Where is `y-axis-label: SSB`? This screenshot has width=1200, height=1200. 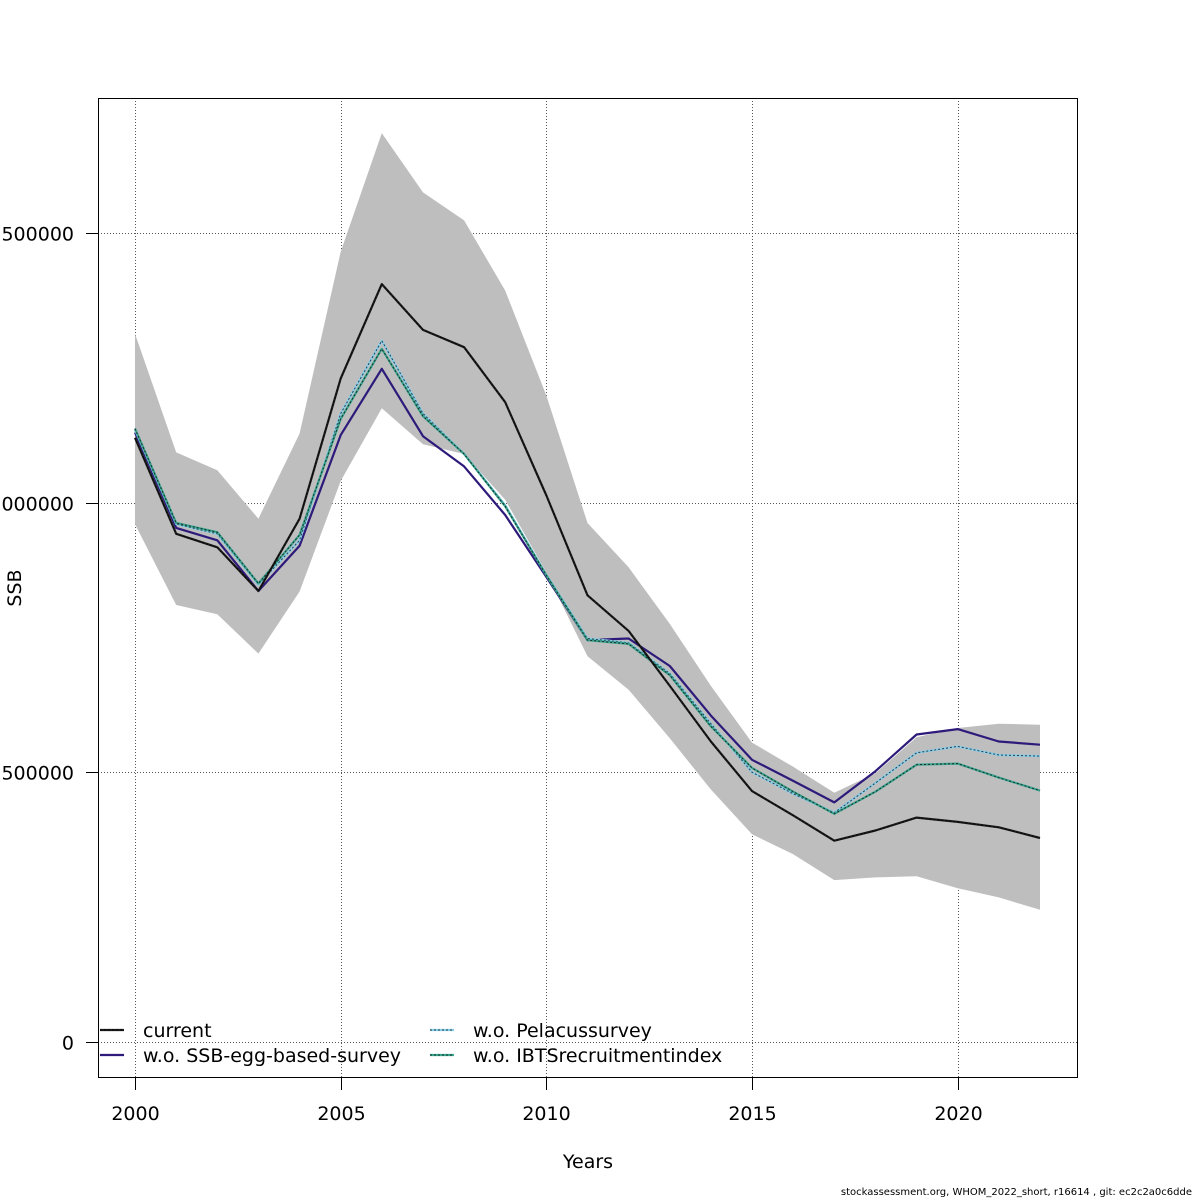
y-axis-label: SSB is located at coordinates (15, 587).